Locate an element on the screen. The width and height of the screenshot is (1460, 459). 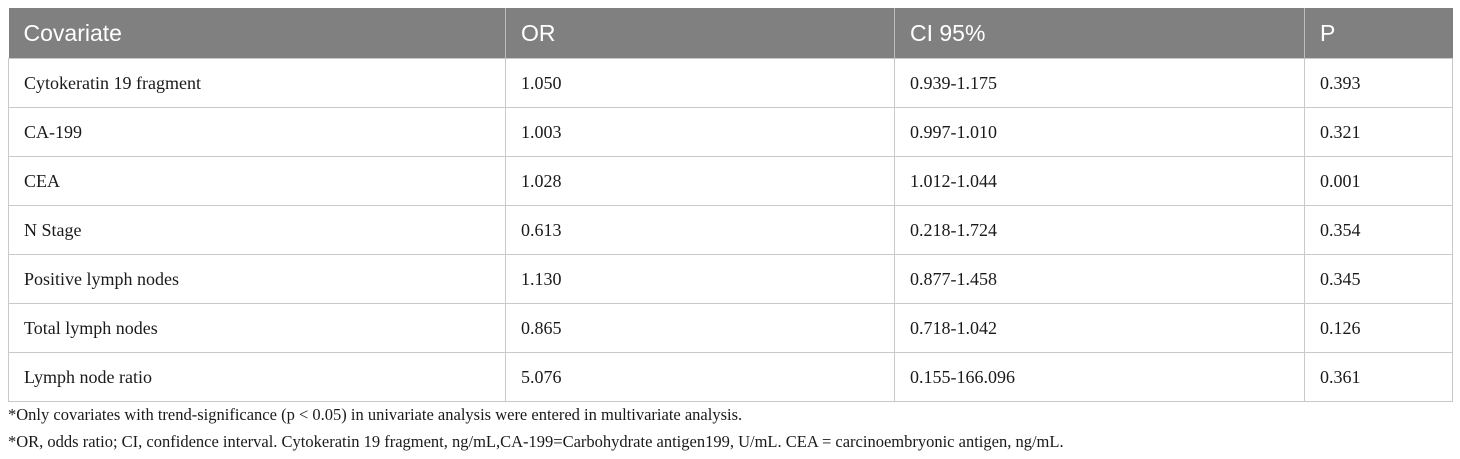
table-row: N Stage 0.613 0.218-1.724 0.354 is located at coordinates (730, 230).